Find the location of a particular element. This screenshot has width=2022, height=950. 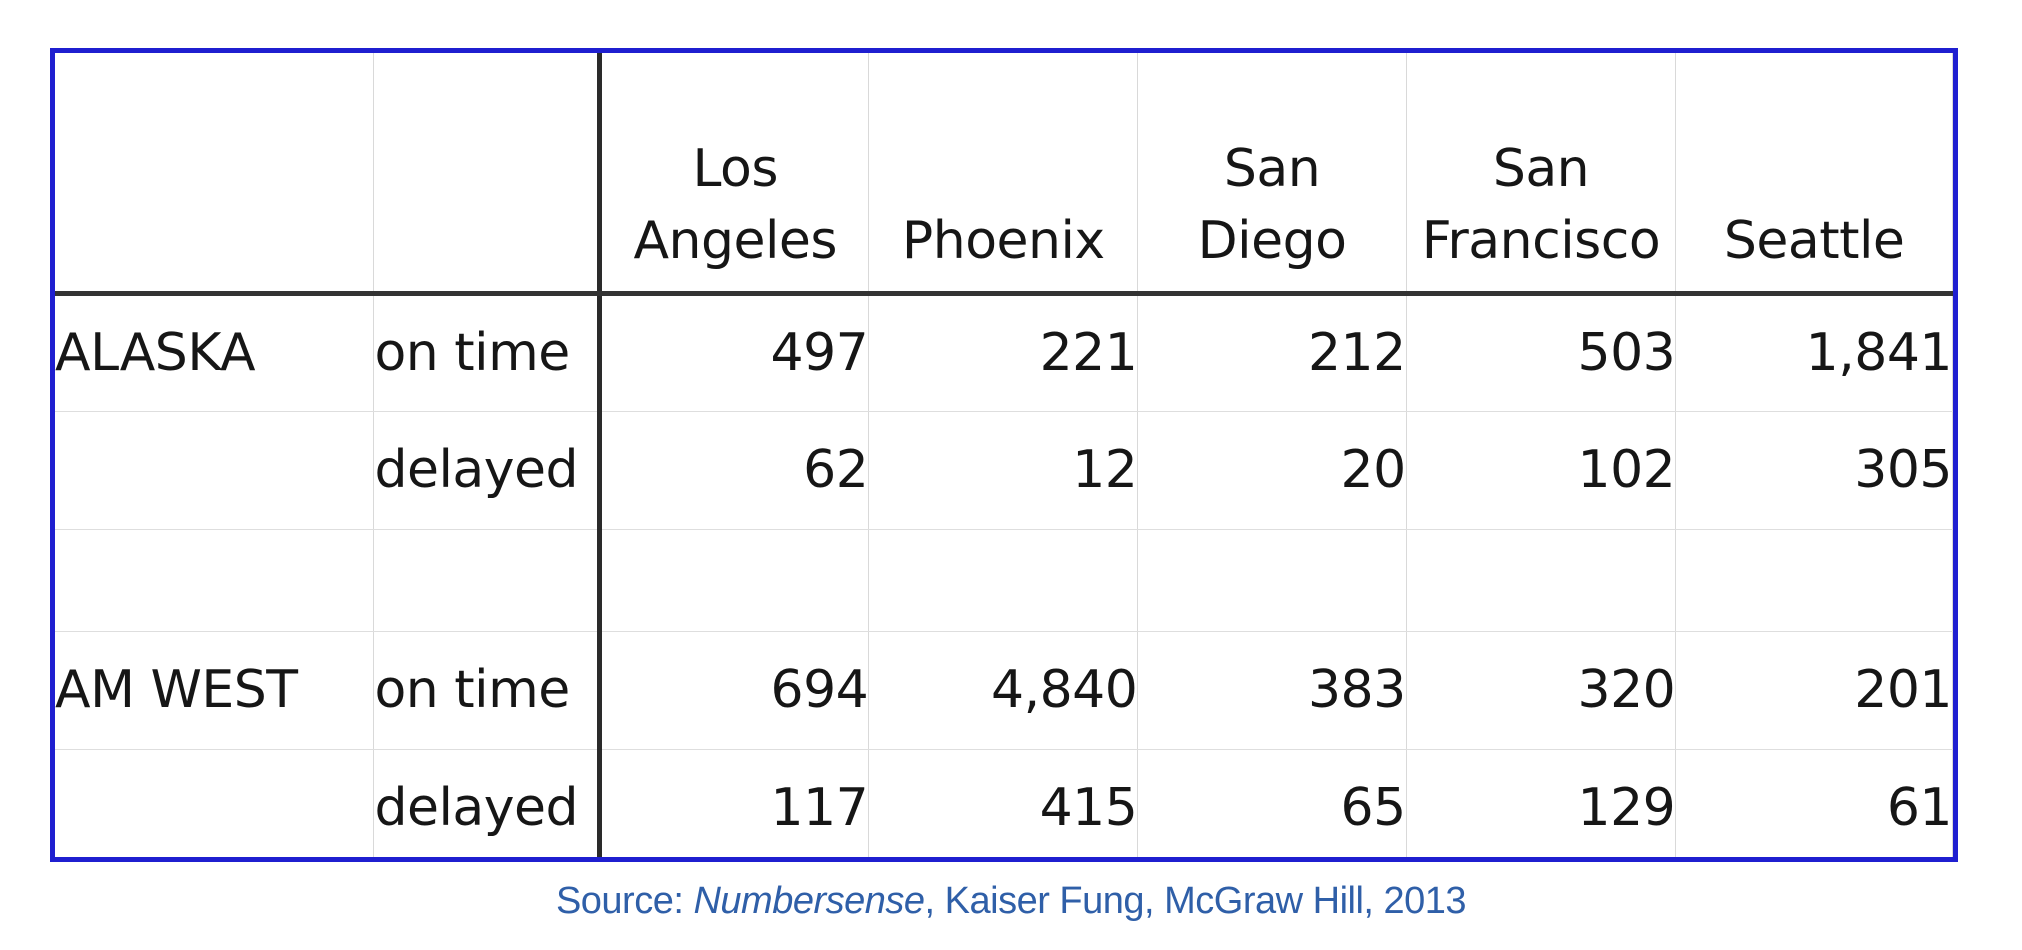

count-cell: 12 is located at coordinates (1003, 470).